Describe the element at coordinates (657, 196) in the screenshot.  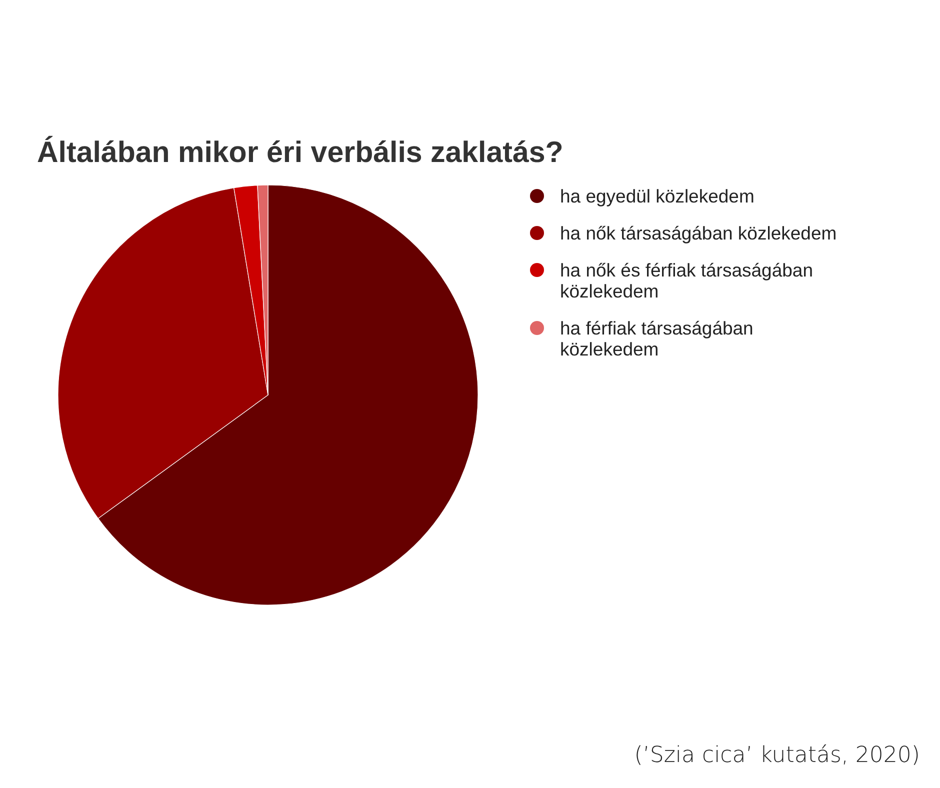
I see `legend-label: ha egyedül közlekedem` at that location.